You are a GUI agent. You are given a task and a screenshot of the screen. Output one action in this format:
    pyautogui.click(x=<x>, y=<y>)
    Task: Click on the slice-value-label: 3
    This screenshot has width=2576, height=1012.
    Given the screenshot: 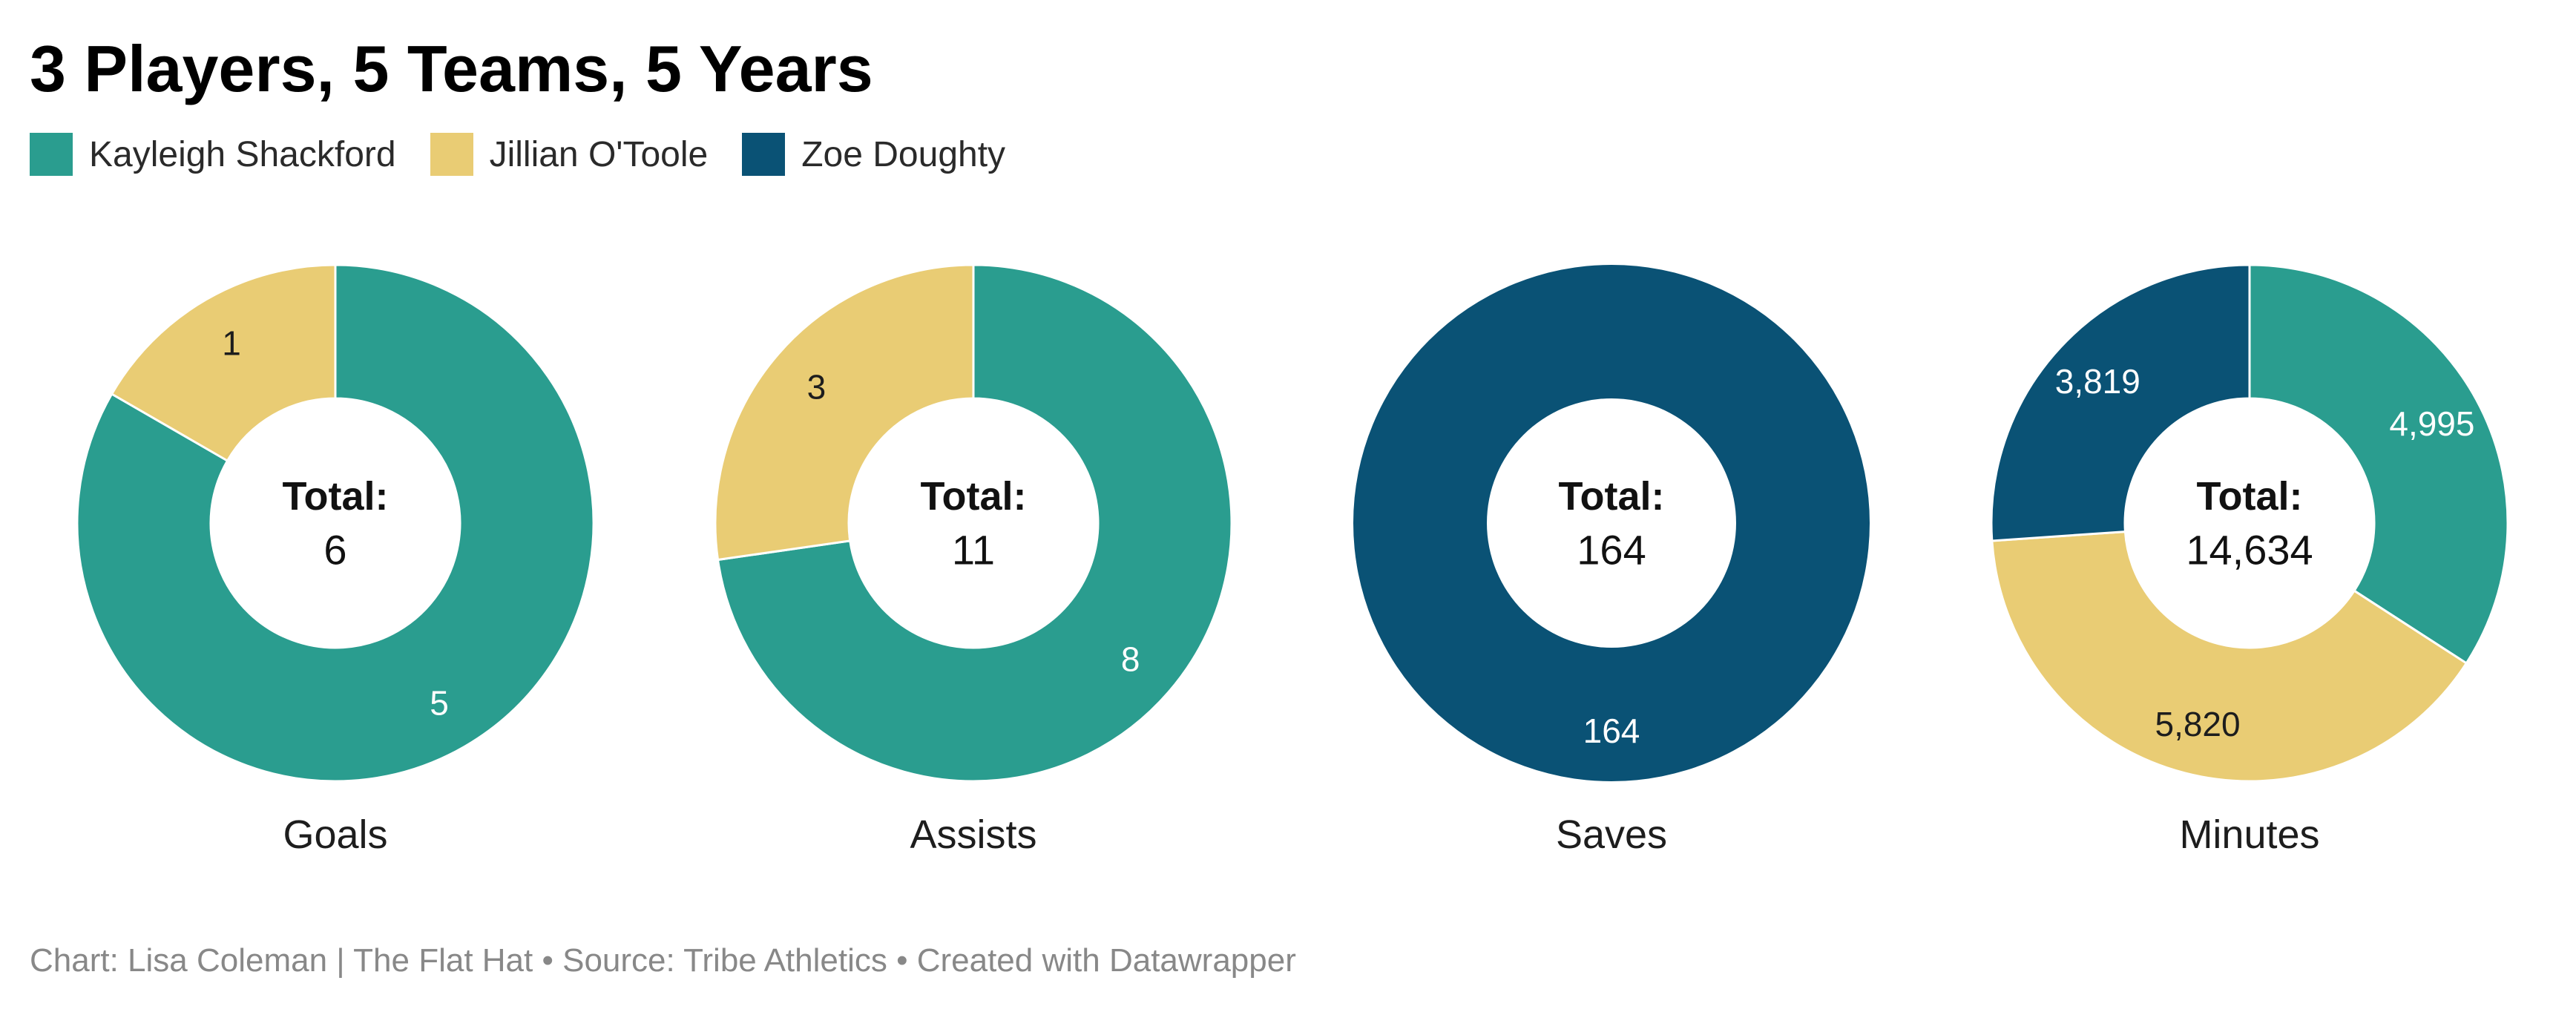 What is the action you would take?
    pyautogui.click(x=817, y=387)
    